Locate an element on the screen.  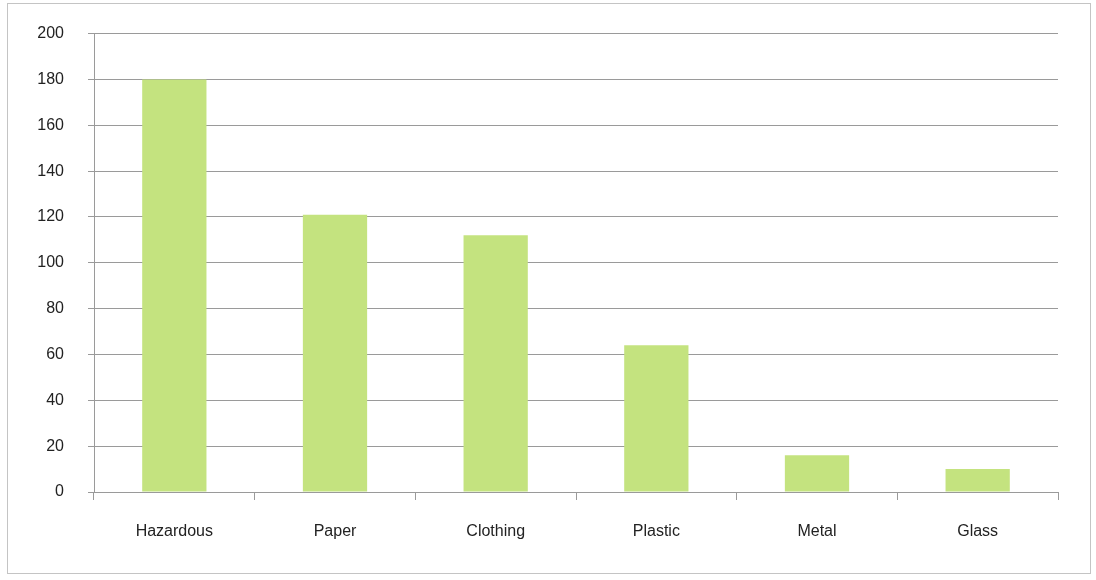
x-tick-label: Plastic is located at coordinates (656, 531).